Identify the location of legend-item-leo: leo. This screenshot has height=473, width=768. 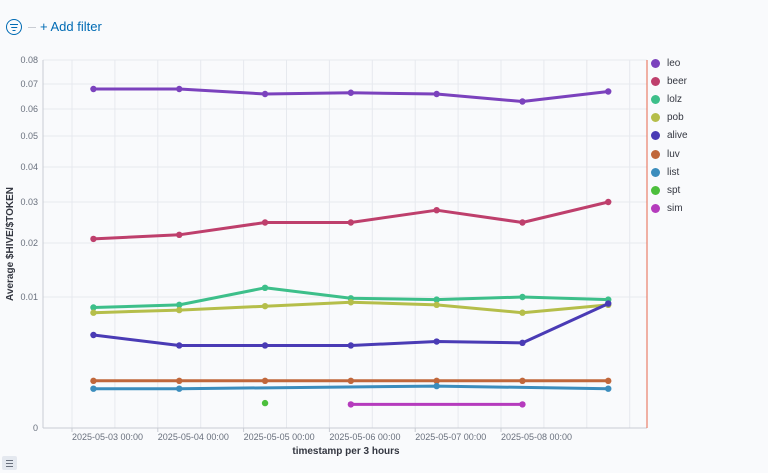
(669, 63).